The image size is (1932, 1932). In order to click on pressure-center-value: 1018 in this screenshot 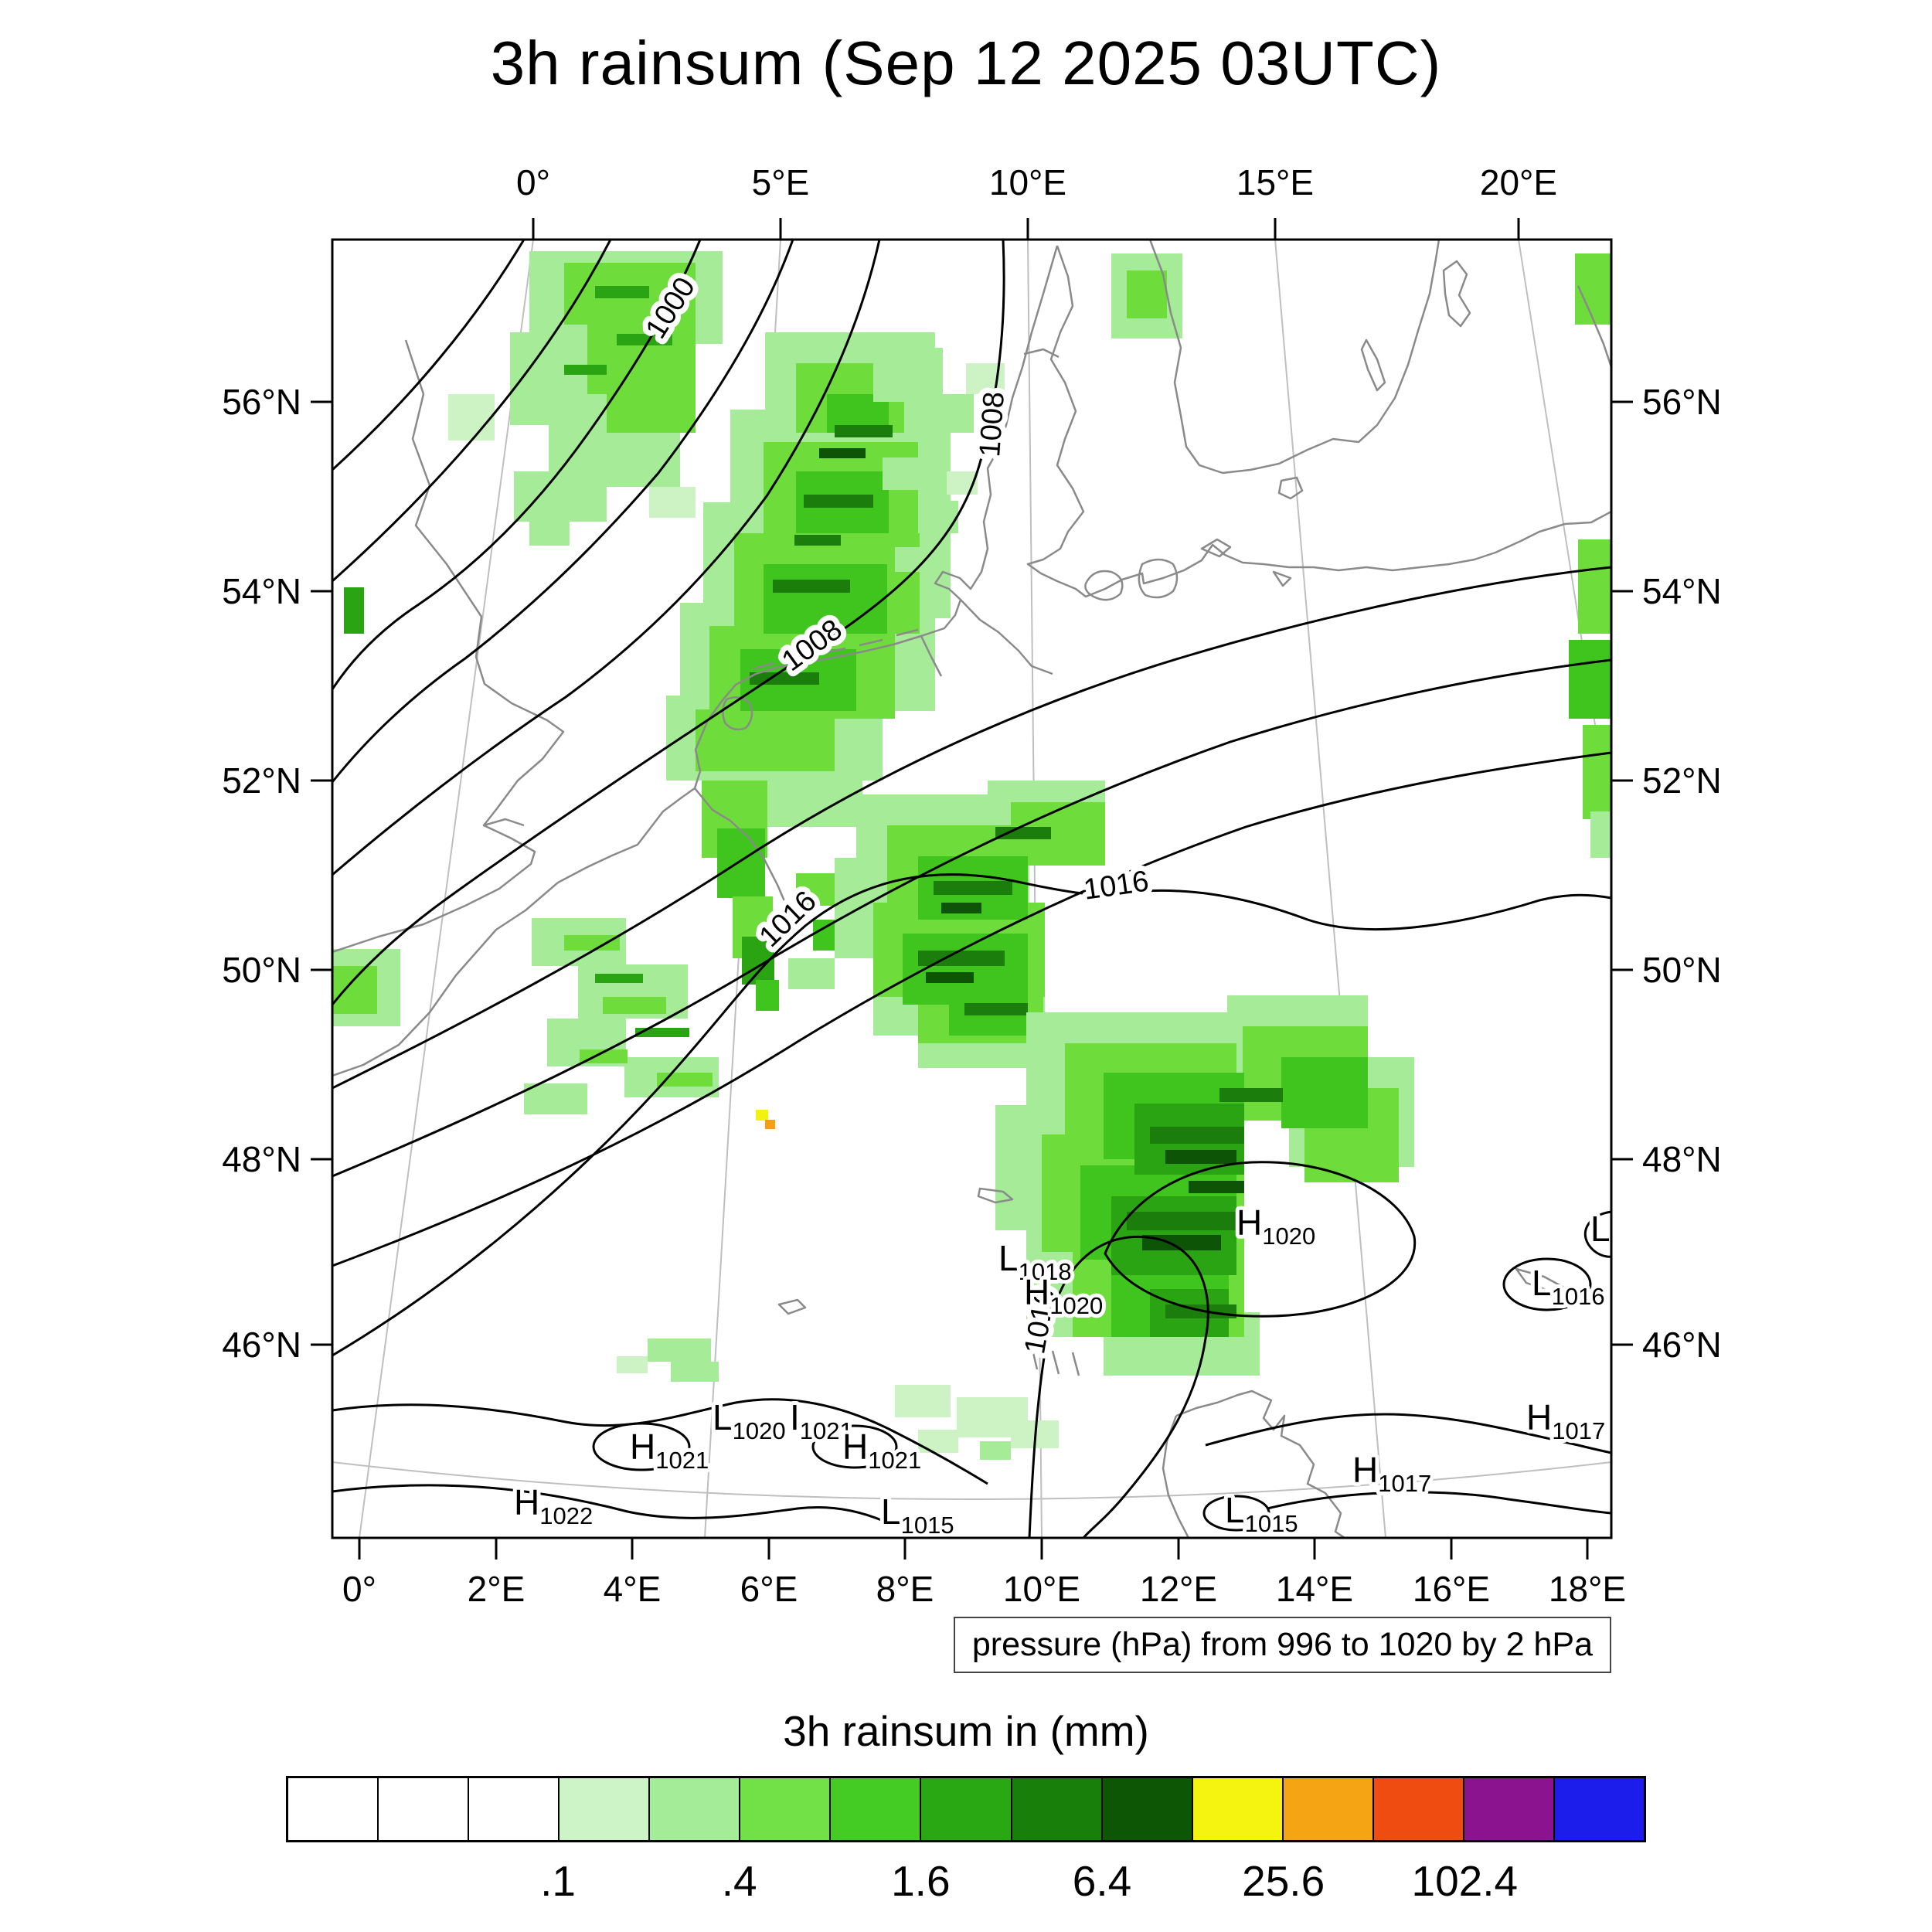, I will do `click(1045, 1271)`.